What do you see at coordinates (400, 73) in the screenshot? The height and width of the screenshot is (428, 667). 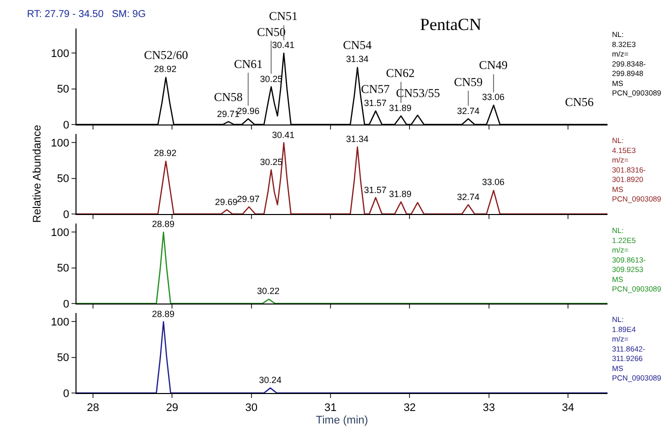 I see `annotation: CN62` at bounding box center [400, 73].